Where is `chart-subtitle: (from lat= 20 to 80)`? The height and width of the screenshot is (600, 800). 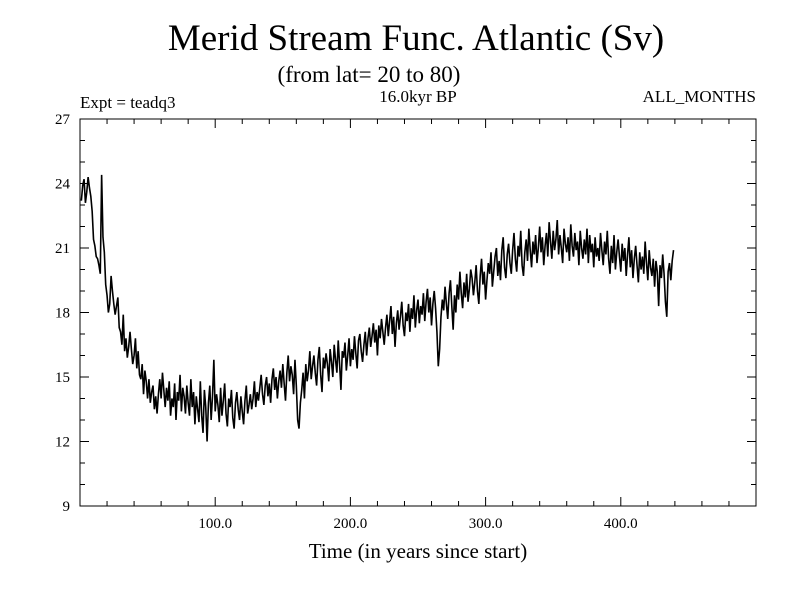 chart-subtitle: (from lat= 20 to 80) is located at coordinates (369, 74).